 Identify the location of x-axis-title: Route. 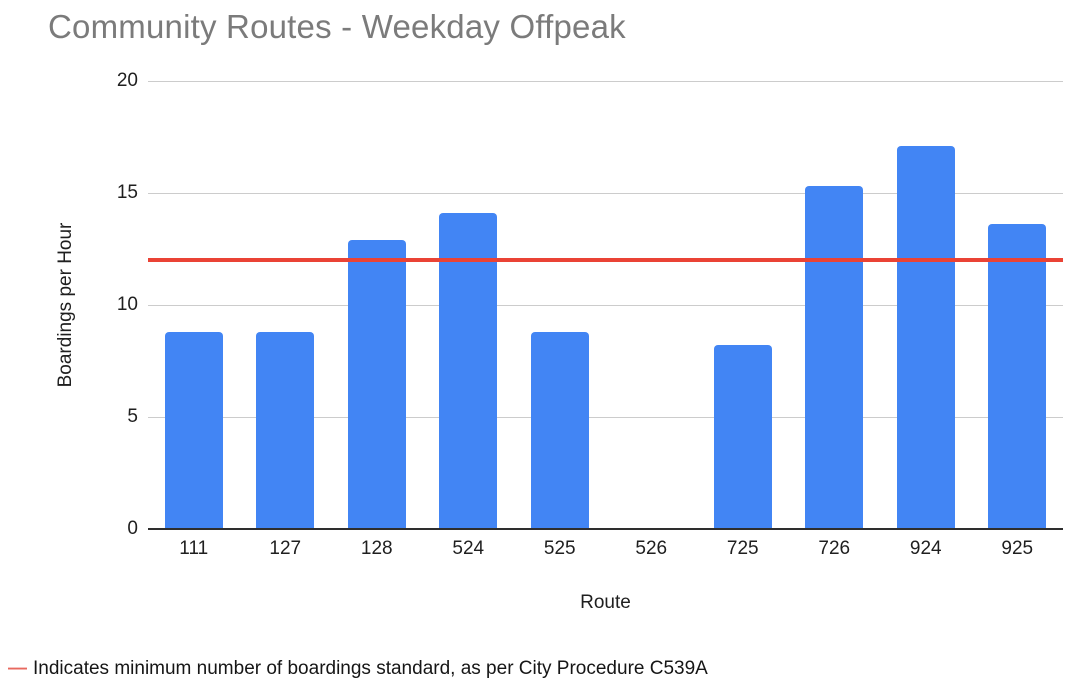
(605, 602).